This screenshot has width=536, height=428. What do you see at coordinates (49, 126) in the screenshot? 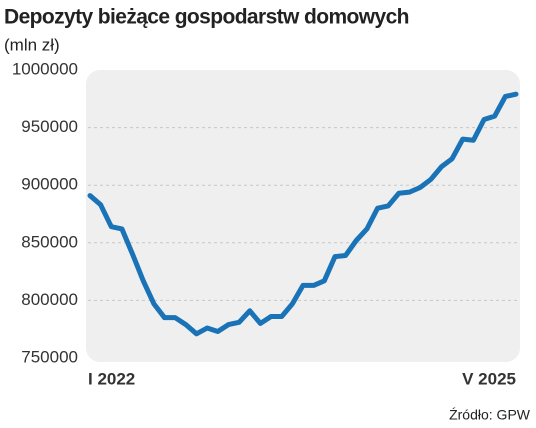
I see `y-tick-label: 950000` at bounding box center [49, 126].